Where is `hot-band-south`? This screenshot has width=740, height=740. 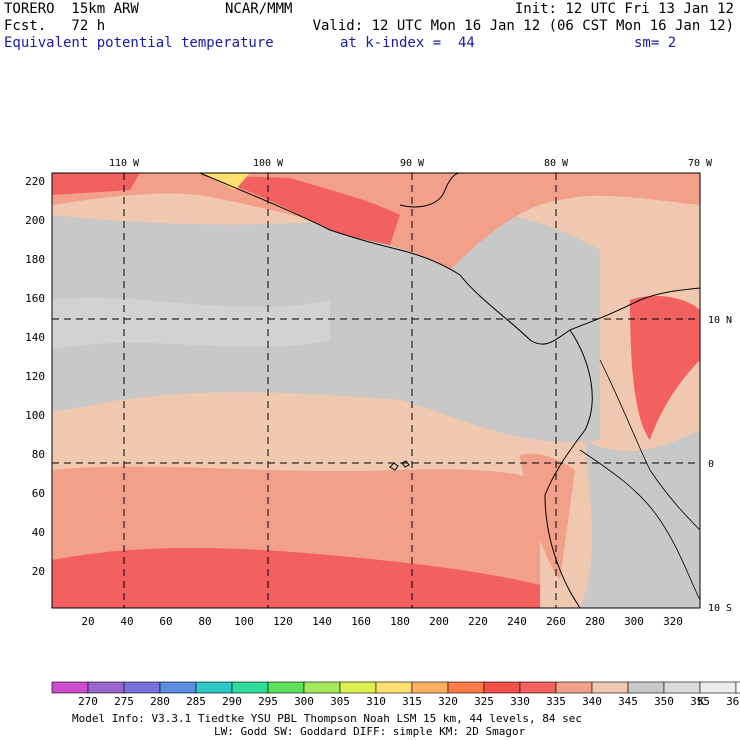
hot-band-south is located at coordinates (296, 577).